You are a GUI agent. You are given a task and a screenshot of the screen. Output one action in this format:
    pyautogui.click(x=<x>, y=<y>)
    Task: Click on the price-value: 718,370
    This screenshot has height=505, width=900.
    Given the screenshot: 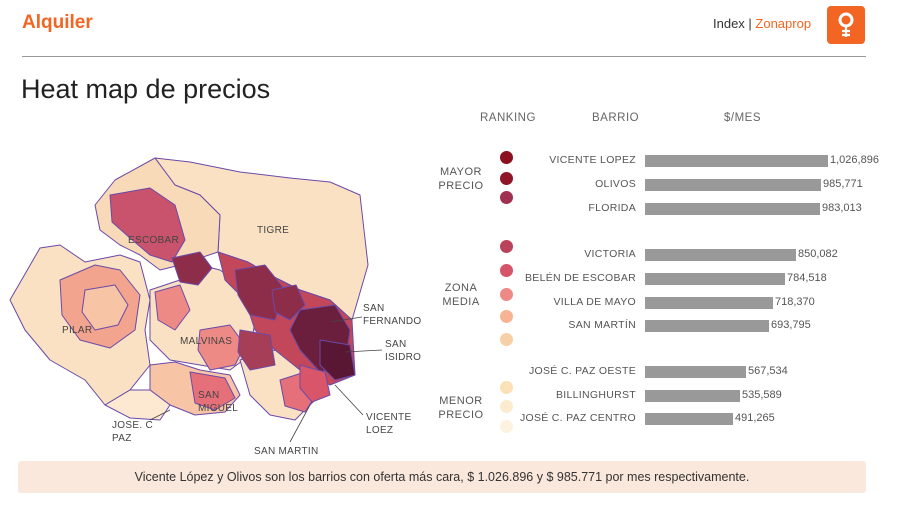 What is the action you would take?
    pyautogui.click(x=795, y=302)
    